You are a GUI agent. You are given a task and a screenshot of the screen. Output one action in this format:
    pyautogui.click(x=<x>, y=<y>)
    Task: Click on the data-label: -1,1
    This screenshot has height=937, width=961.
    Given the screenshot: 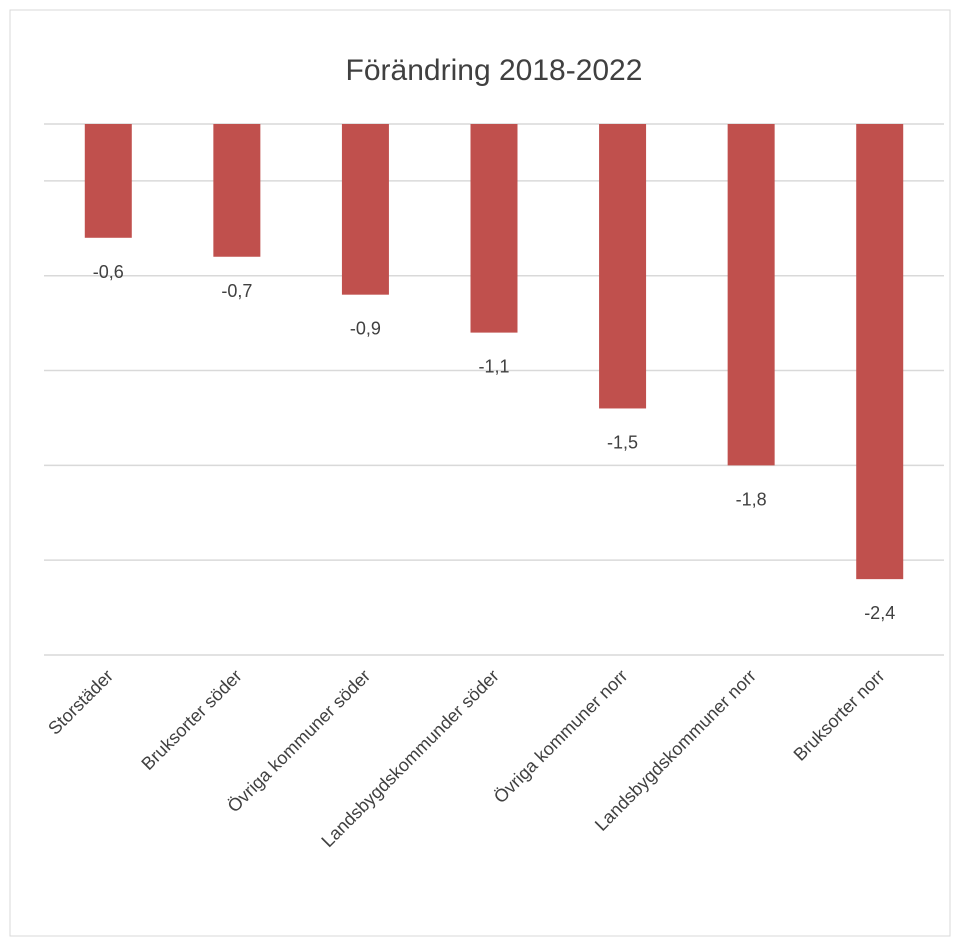 What is the action you would take?
    pyautogui.click(x=493, y=367)
    